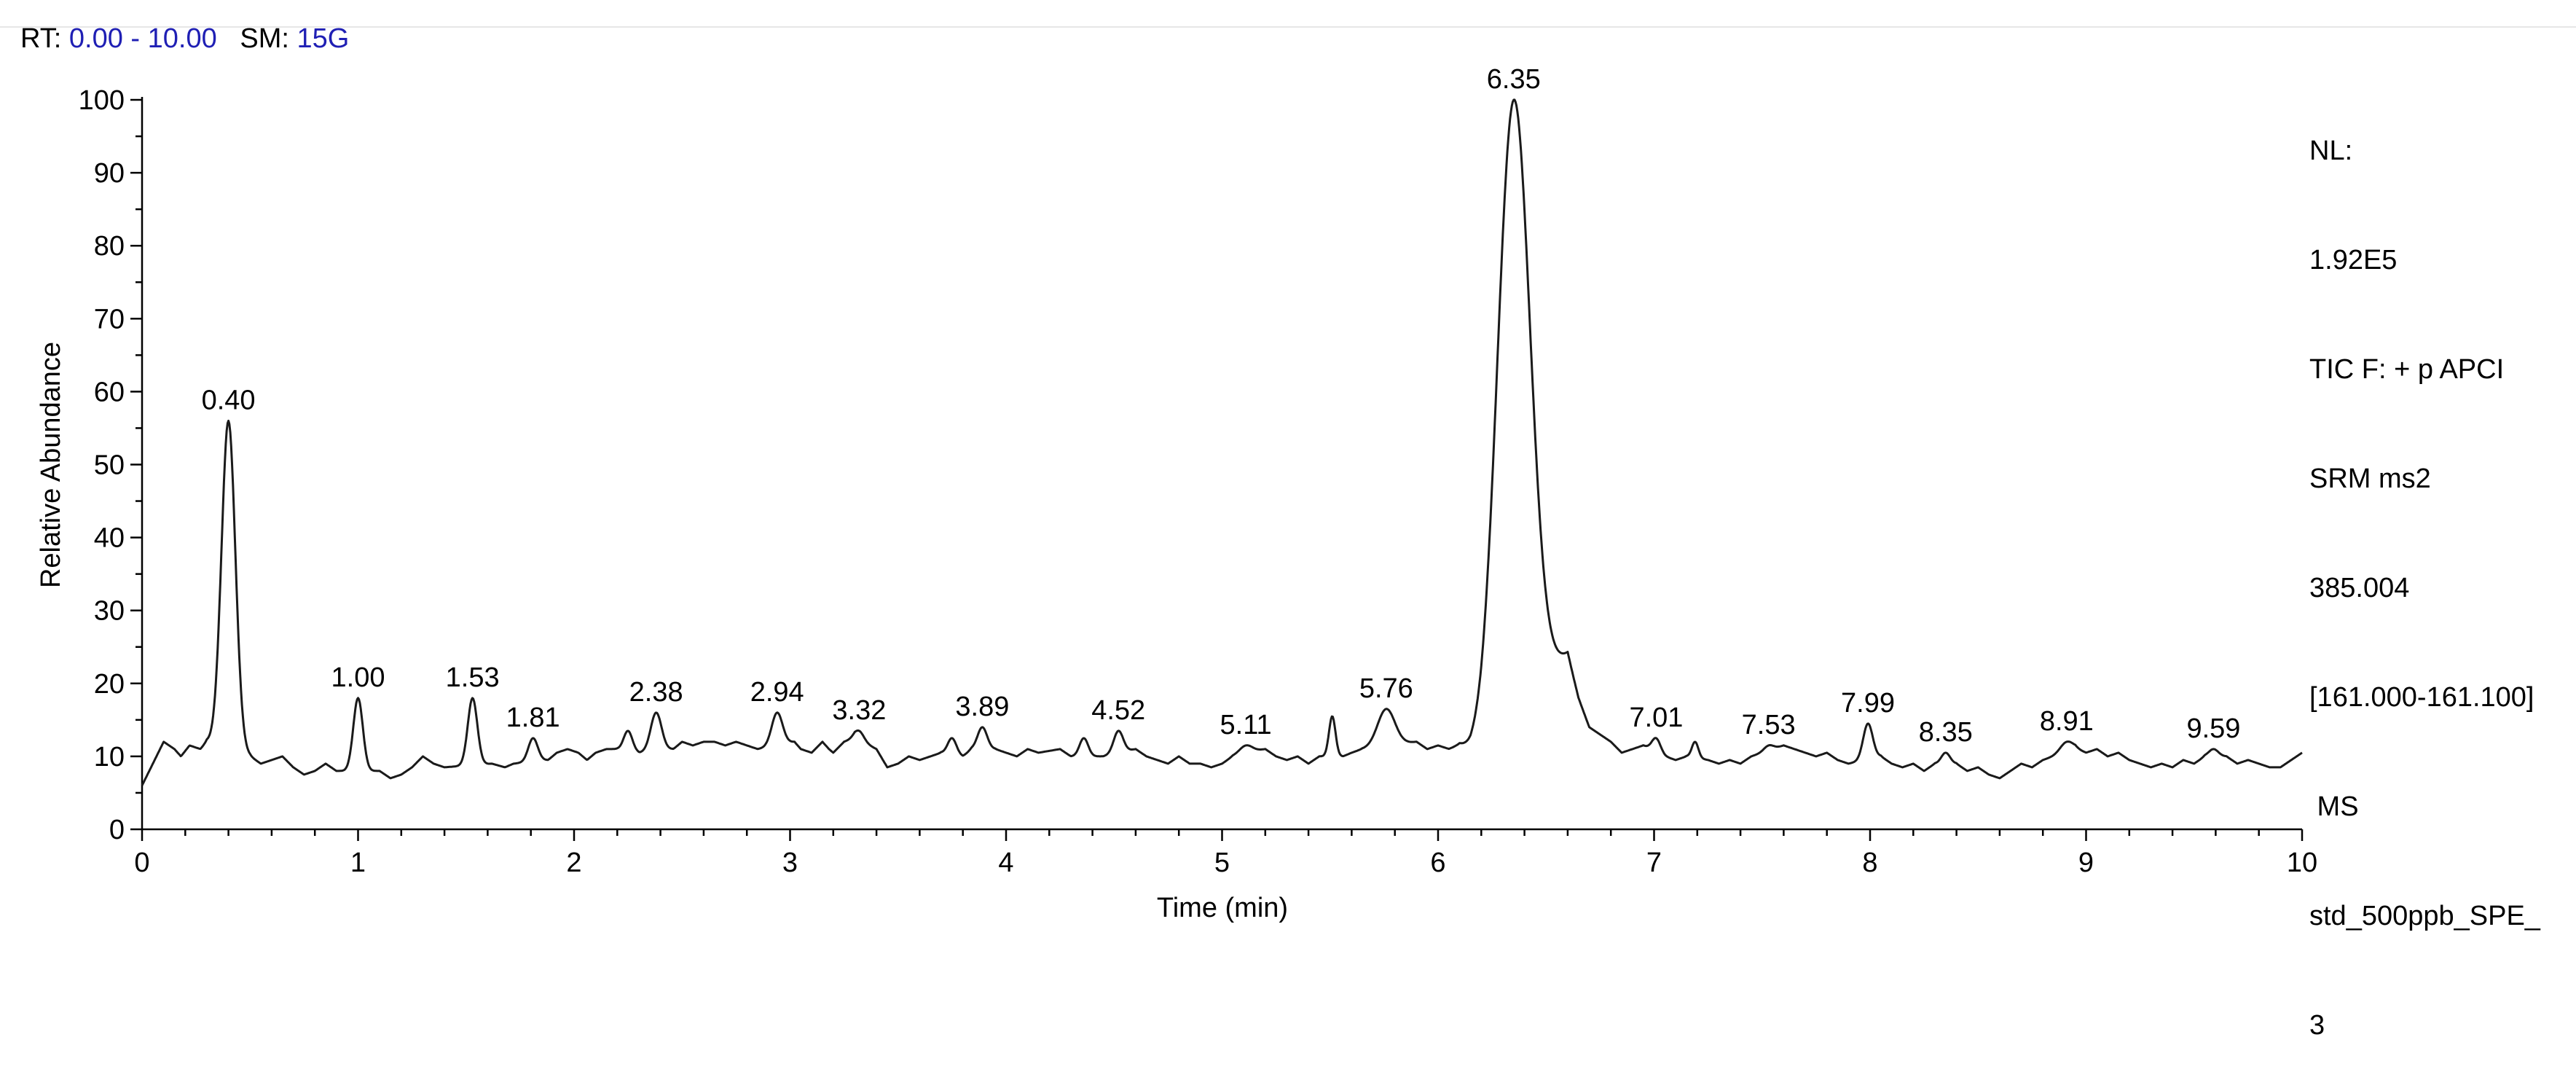  What do you see at coordinates (109, 466) in the screenshot?
I see `y-tick-label: 50` at bounding box center [109, 466].